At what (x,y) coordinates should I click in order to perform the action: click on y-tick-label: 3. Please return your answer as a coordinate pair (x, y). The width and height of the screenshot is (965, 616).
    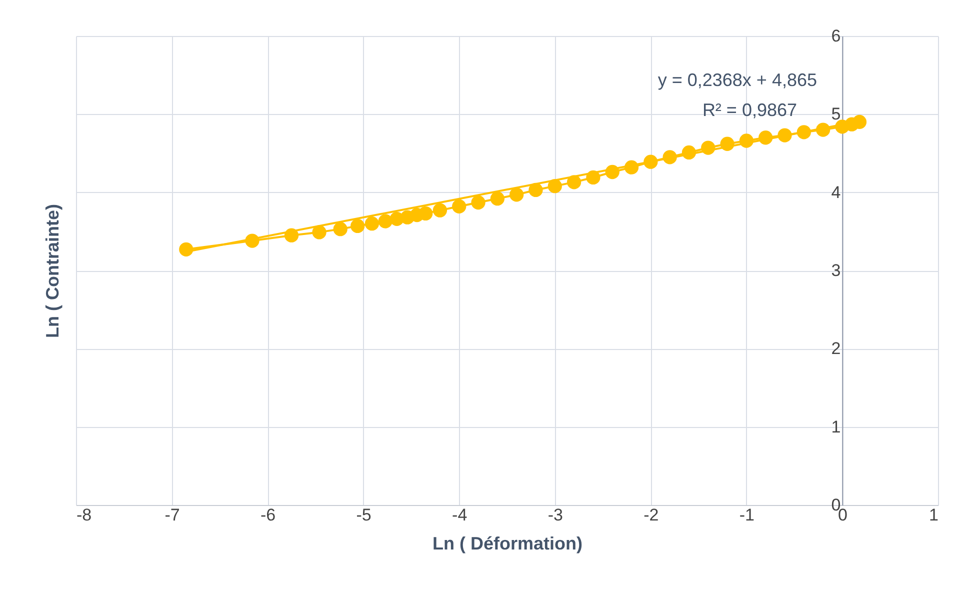
    Looking at the image, I should click on (836, 270).